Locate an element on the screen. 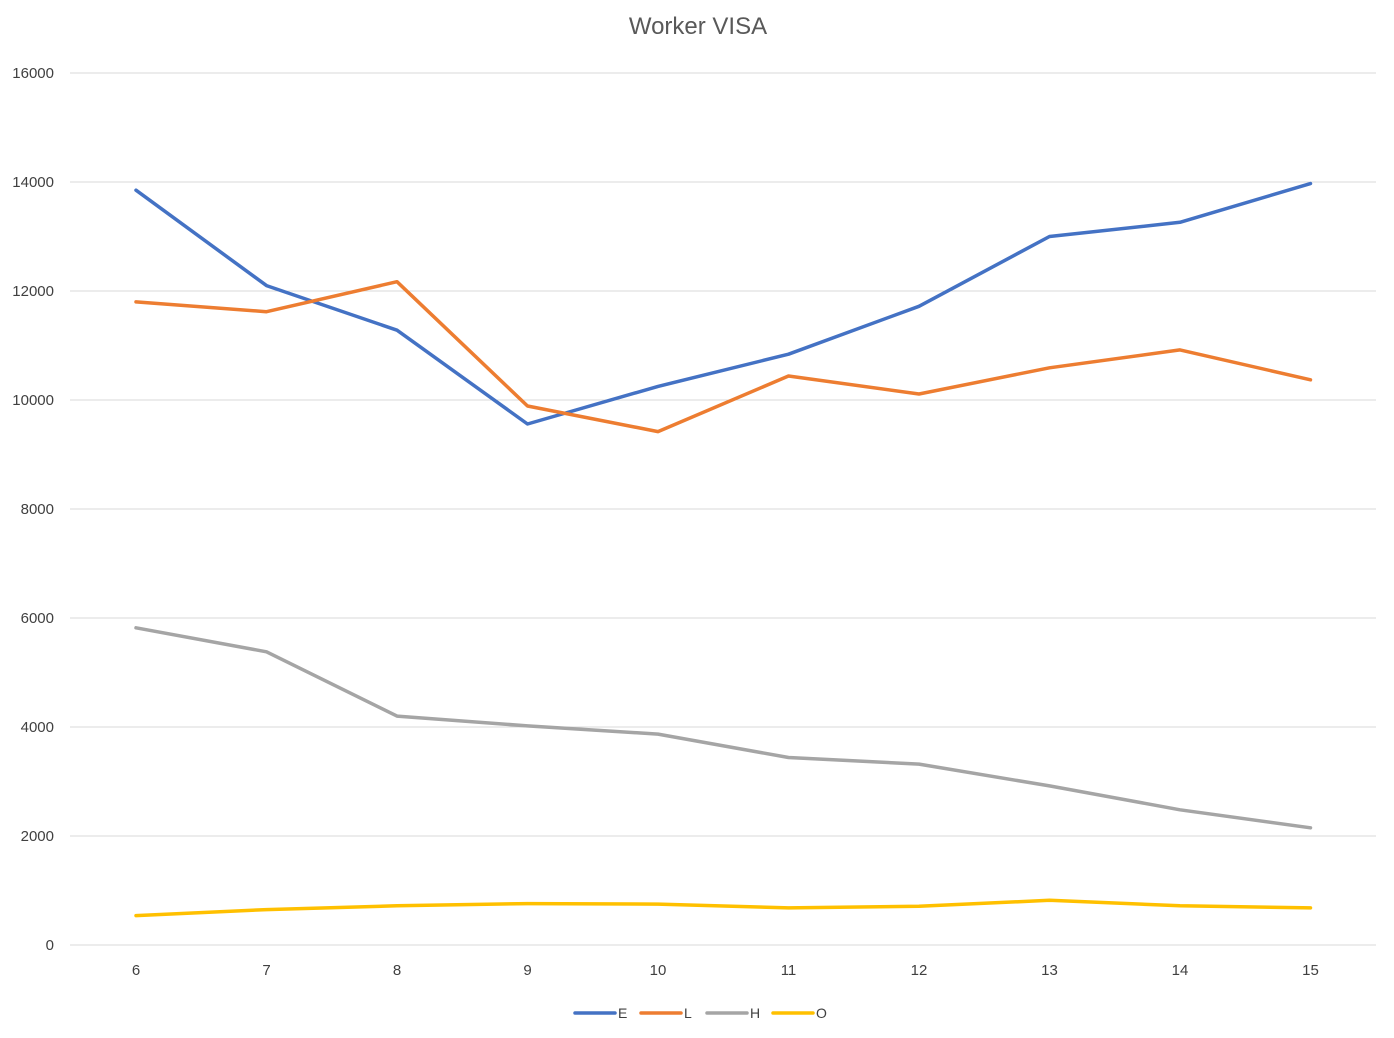  legend-label: H is located at coordinates (755, 1013).